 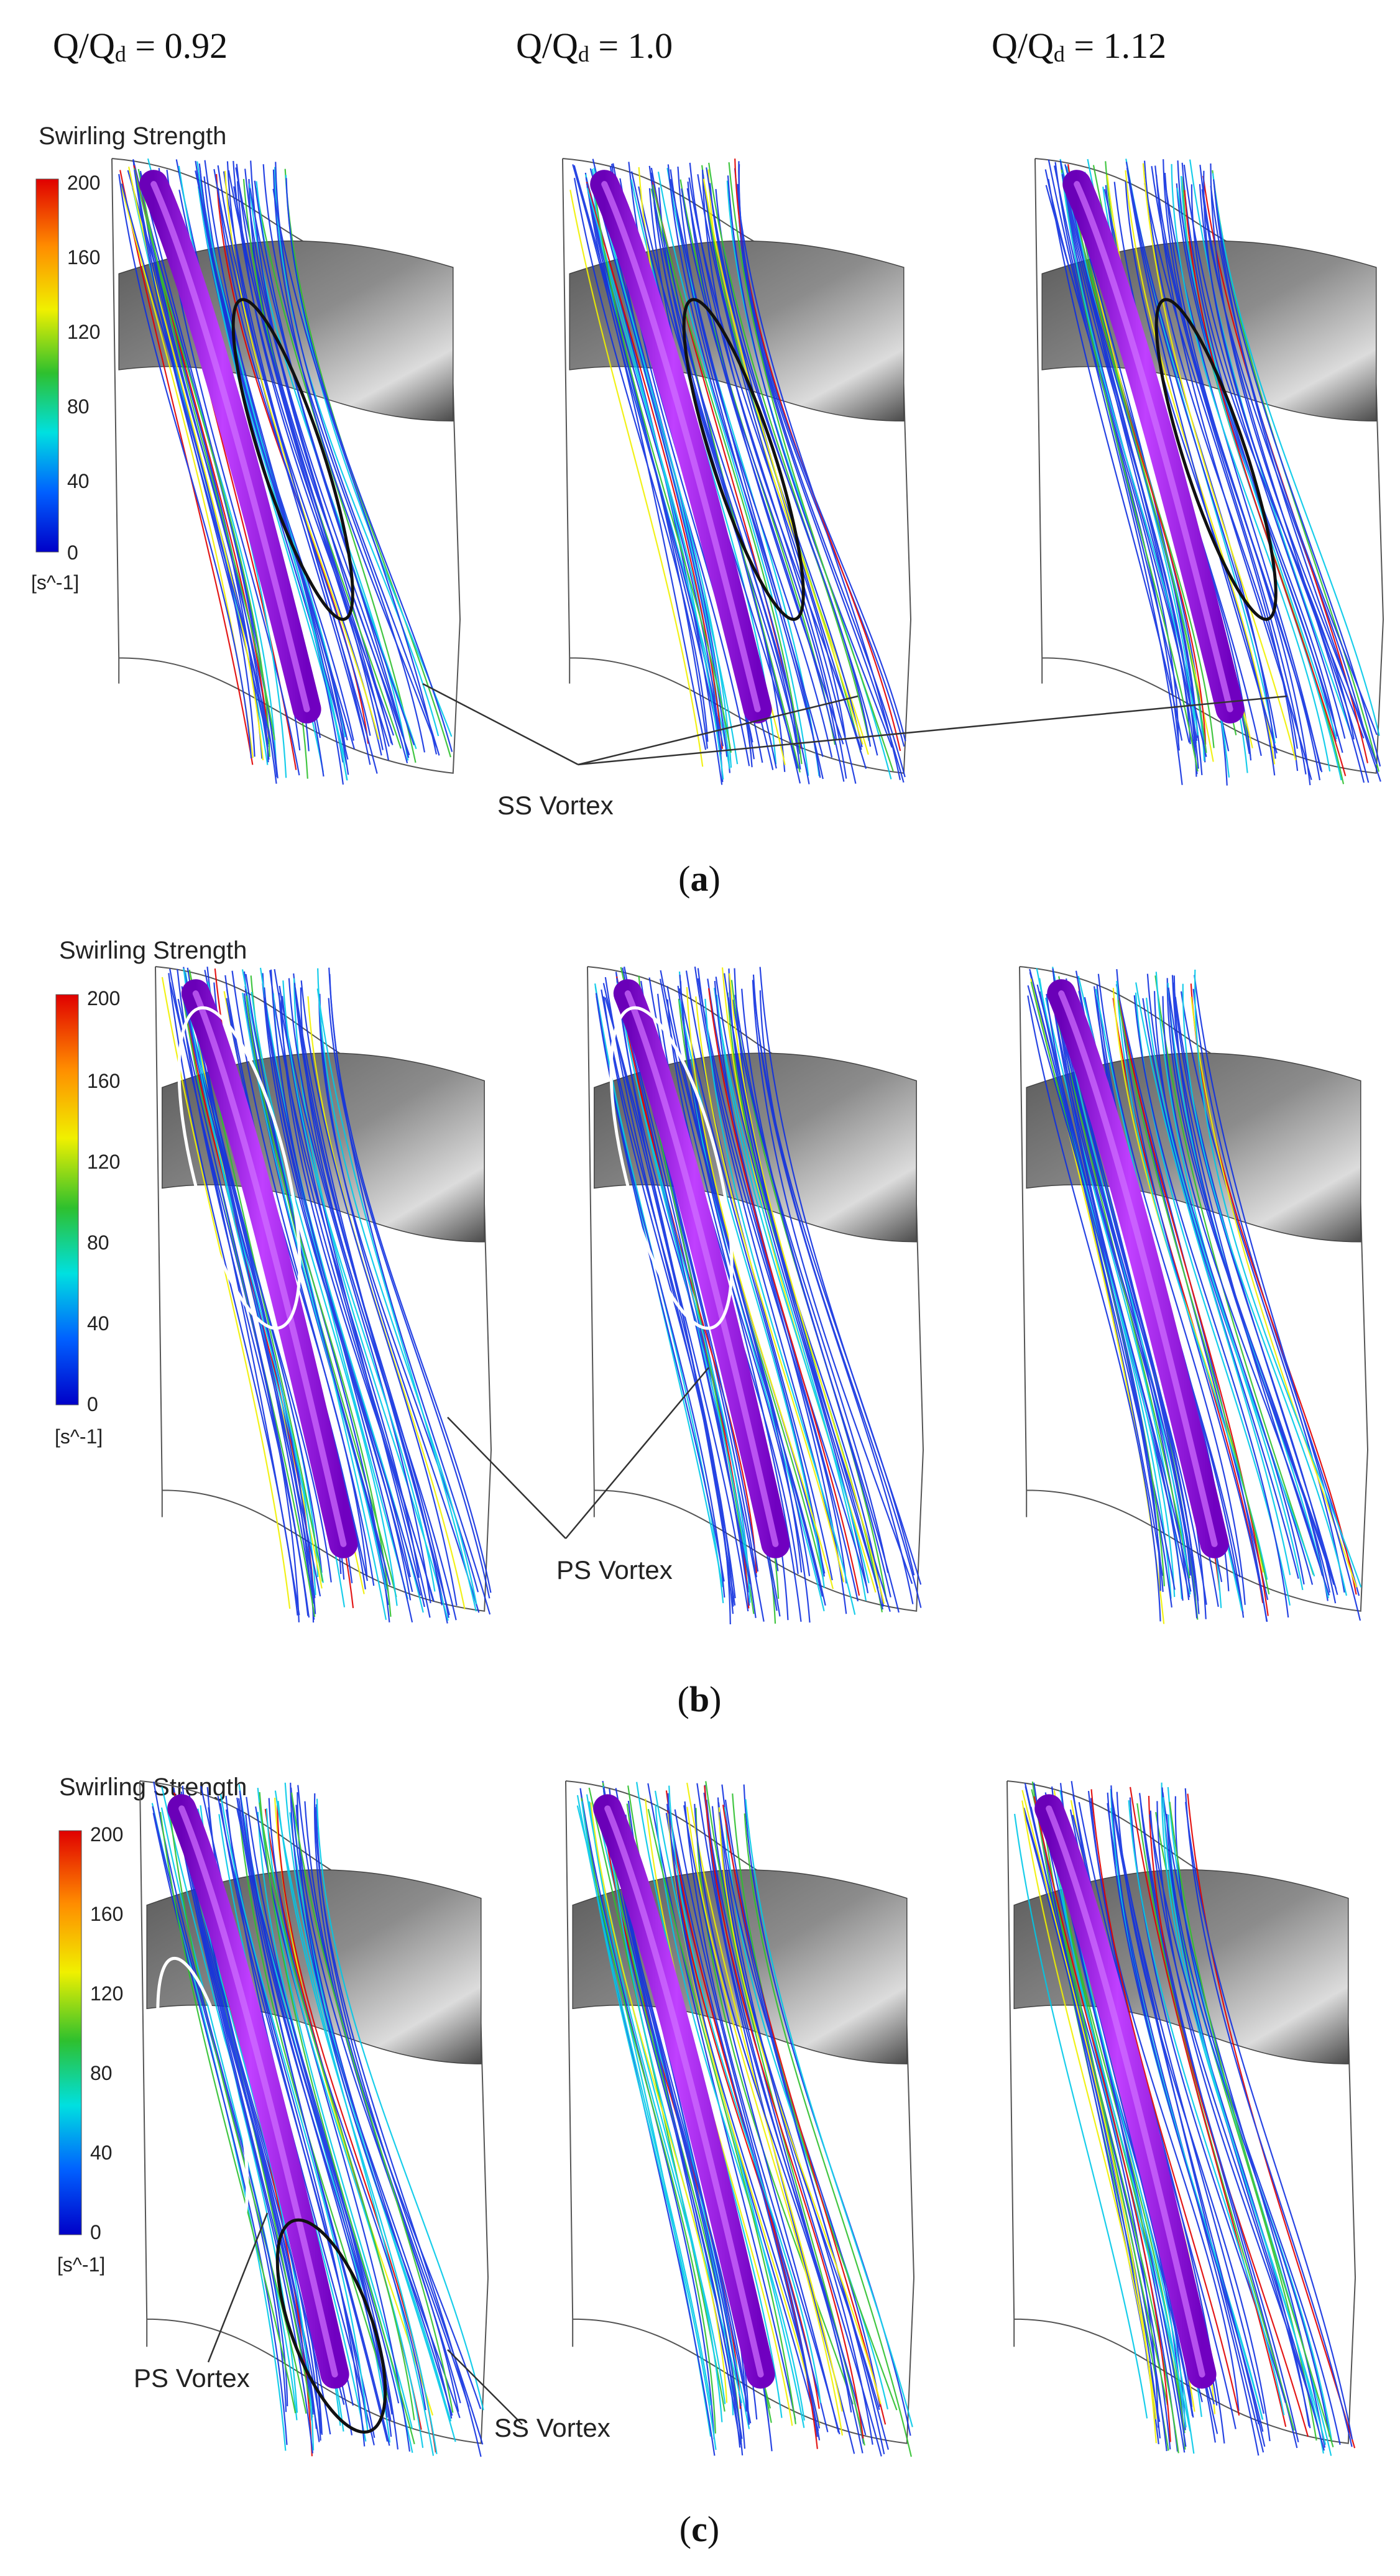 What do you see at coordinates (552, 2427) in the screenshot?
I see `ss-vortex-label-c: SS Vortex` at bounding box center [552, 2427].